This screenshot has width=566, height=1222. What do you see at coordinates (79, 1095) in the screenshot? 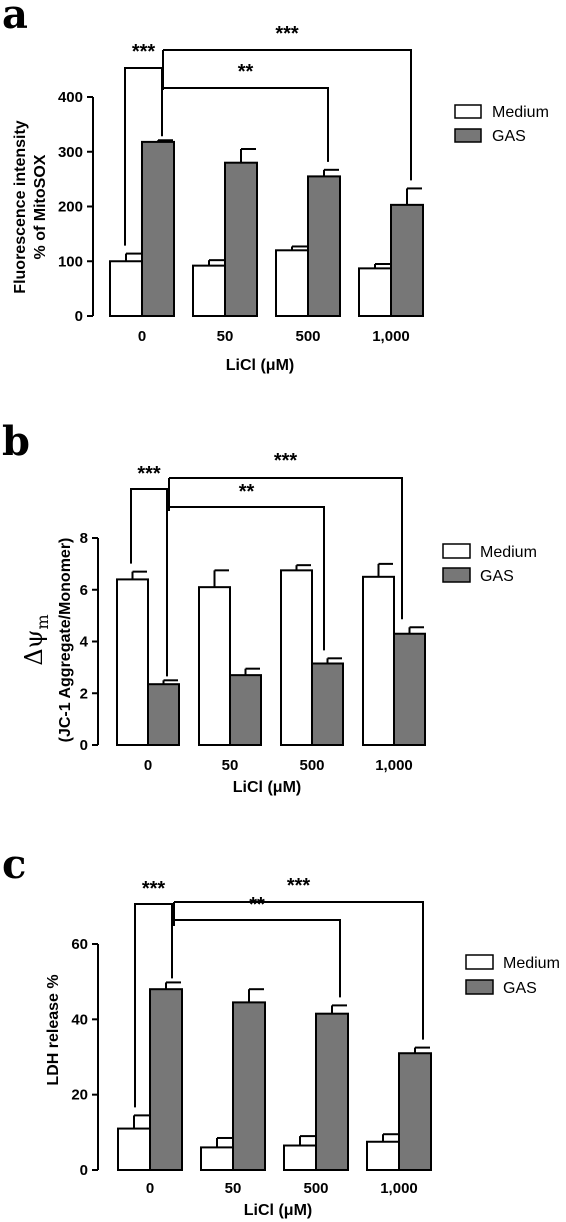
I see `y-tick-label: 20` at bounding box center [79, 1095].